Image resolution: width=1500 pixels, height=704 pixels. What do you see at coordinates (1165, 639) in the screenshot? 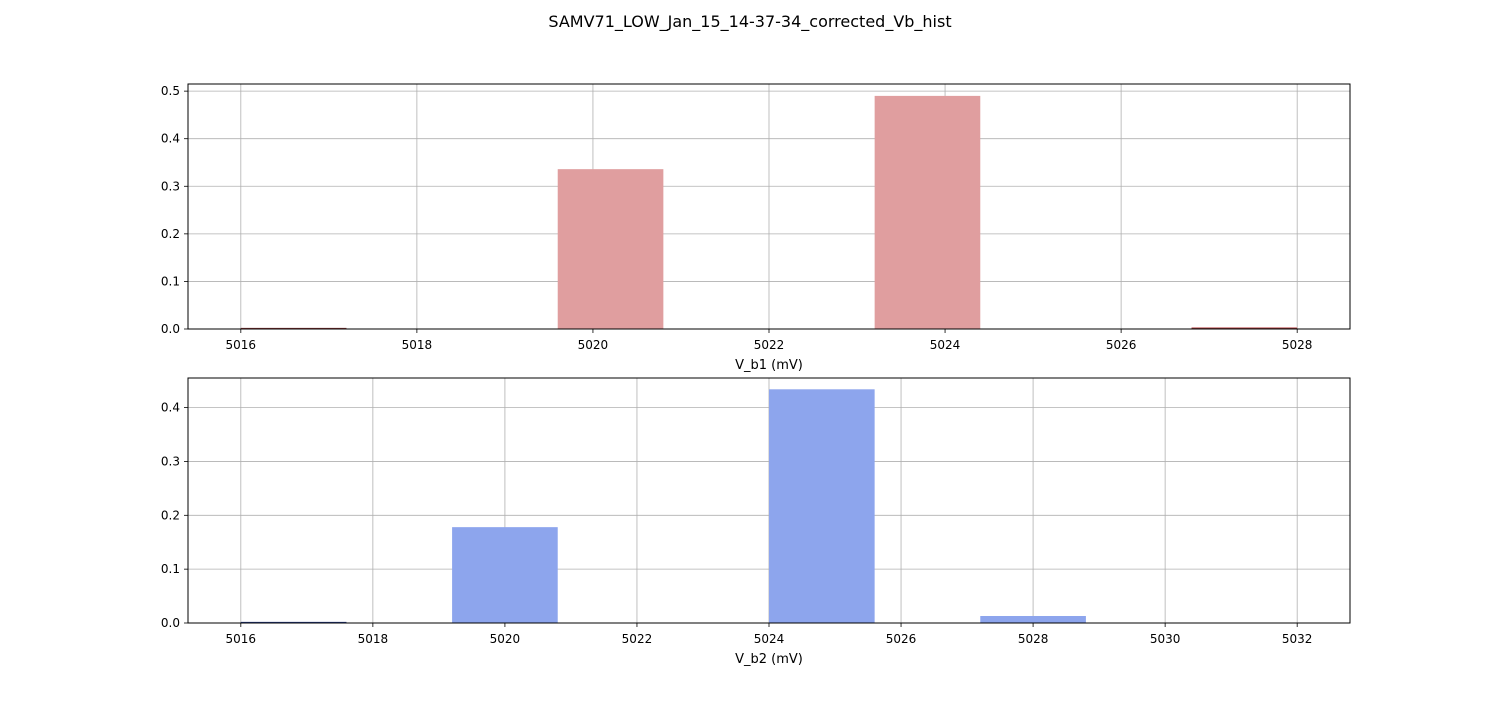
I see `x-tick-label: 5030` at bounding box center [1165, 639].